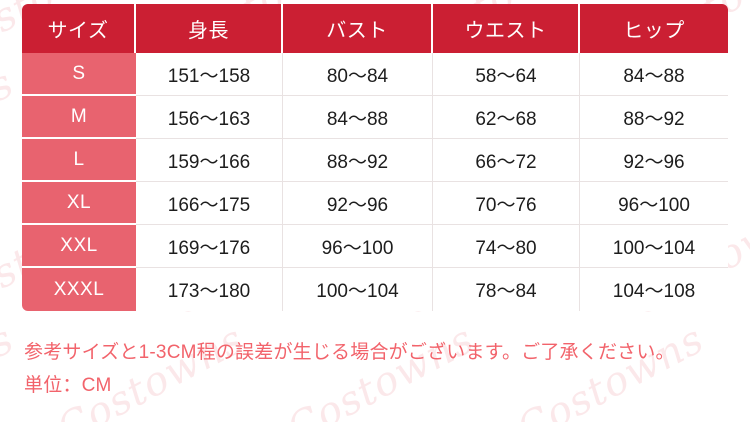 This screenshot has width=750, height=422. I want to click on cell-bust: 80〜84, so click(358, 74).